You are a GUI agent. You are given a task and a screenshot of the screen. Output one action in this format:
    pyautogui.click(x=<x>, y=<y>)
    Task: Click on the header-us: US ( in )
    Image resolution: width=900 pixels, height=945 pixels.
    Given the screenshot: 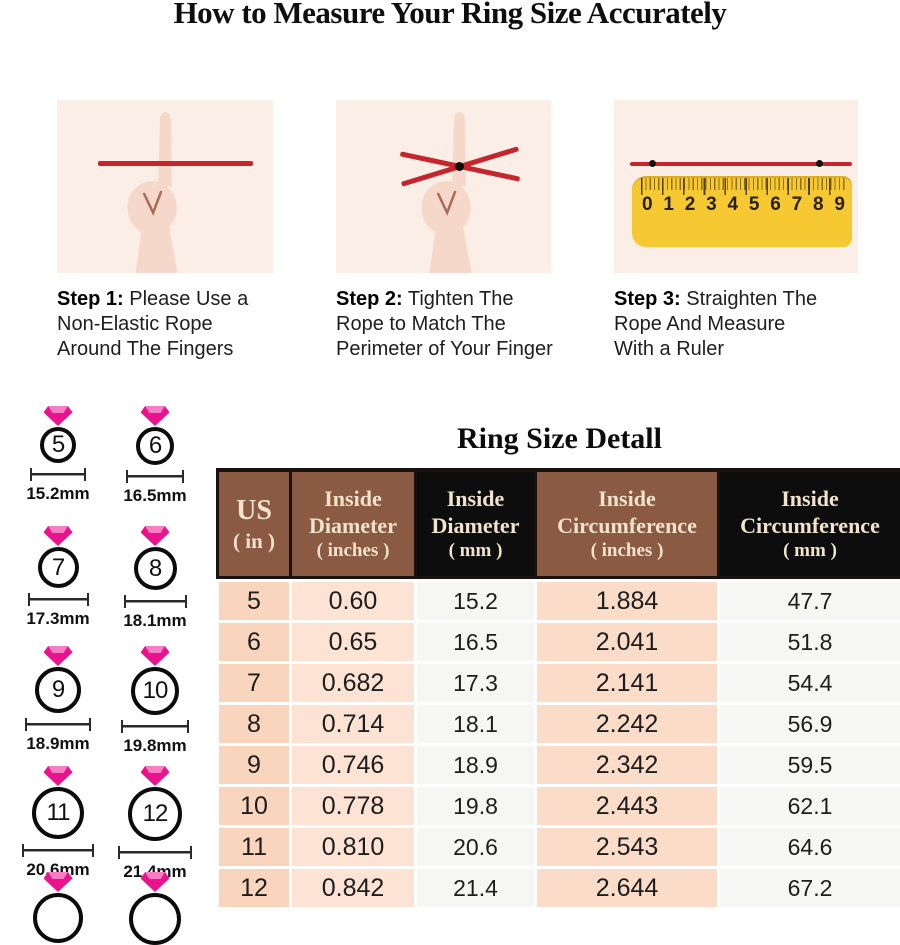 What is the action you would take?
    pyautogui.click(x=254, y=524)
    